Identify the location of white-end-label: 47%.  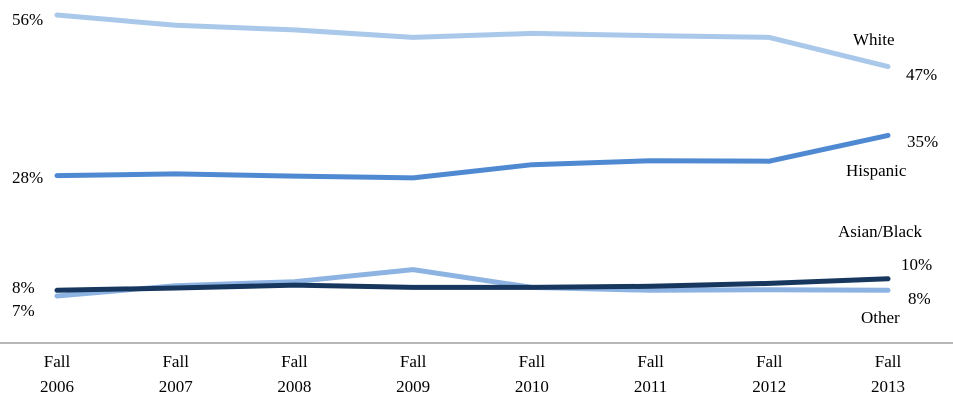
(921, 74).